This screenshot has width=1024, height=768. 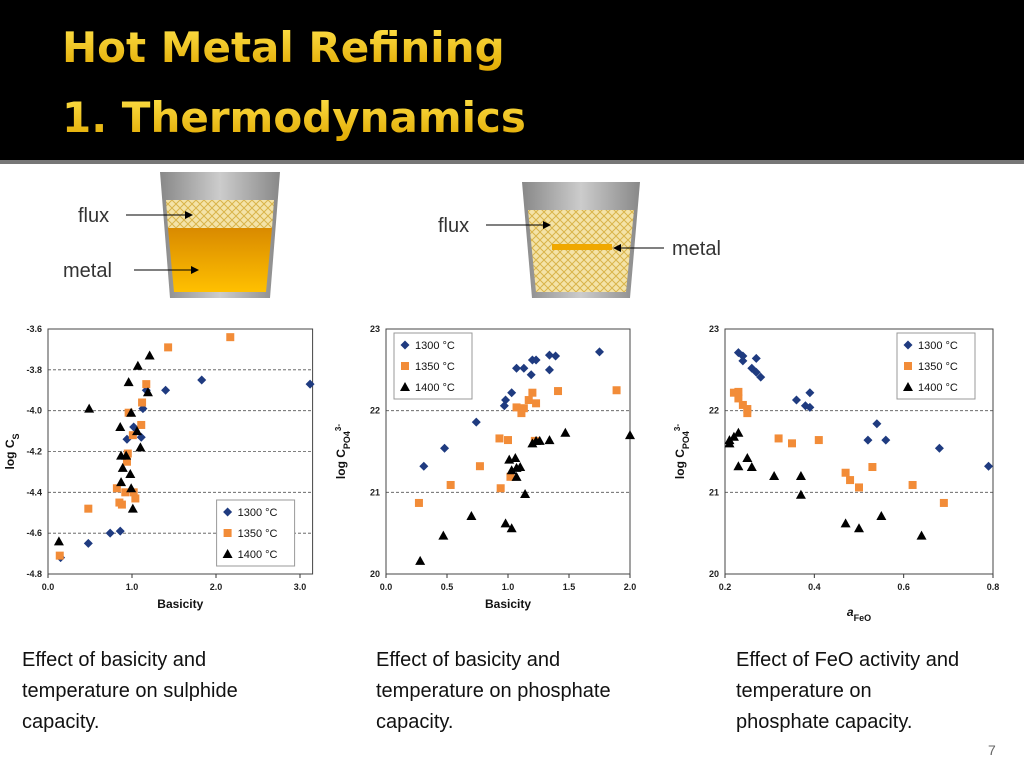 What do you see at coordinates (814, 587) in the screenshot?
I see `x-tick-label: 0.4` at bounding box center [814, 587].